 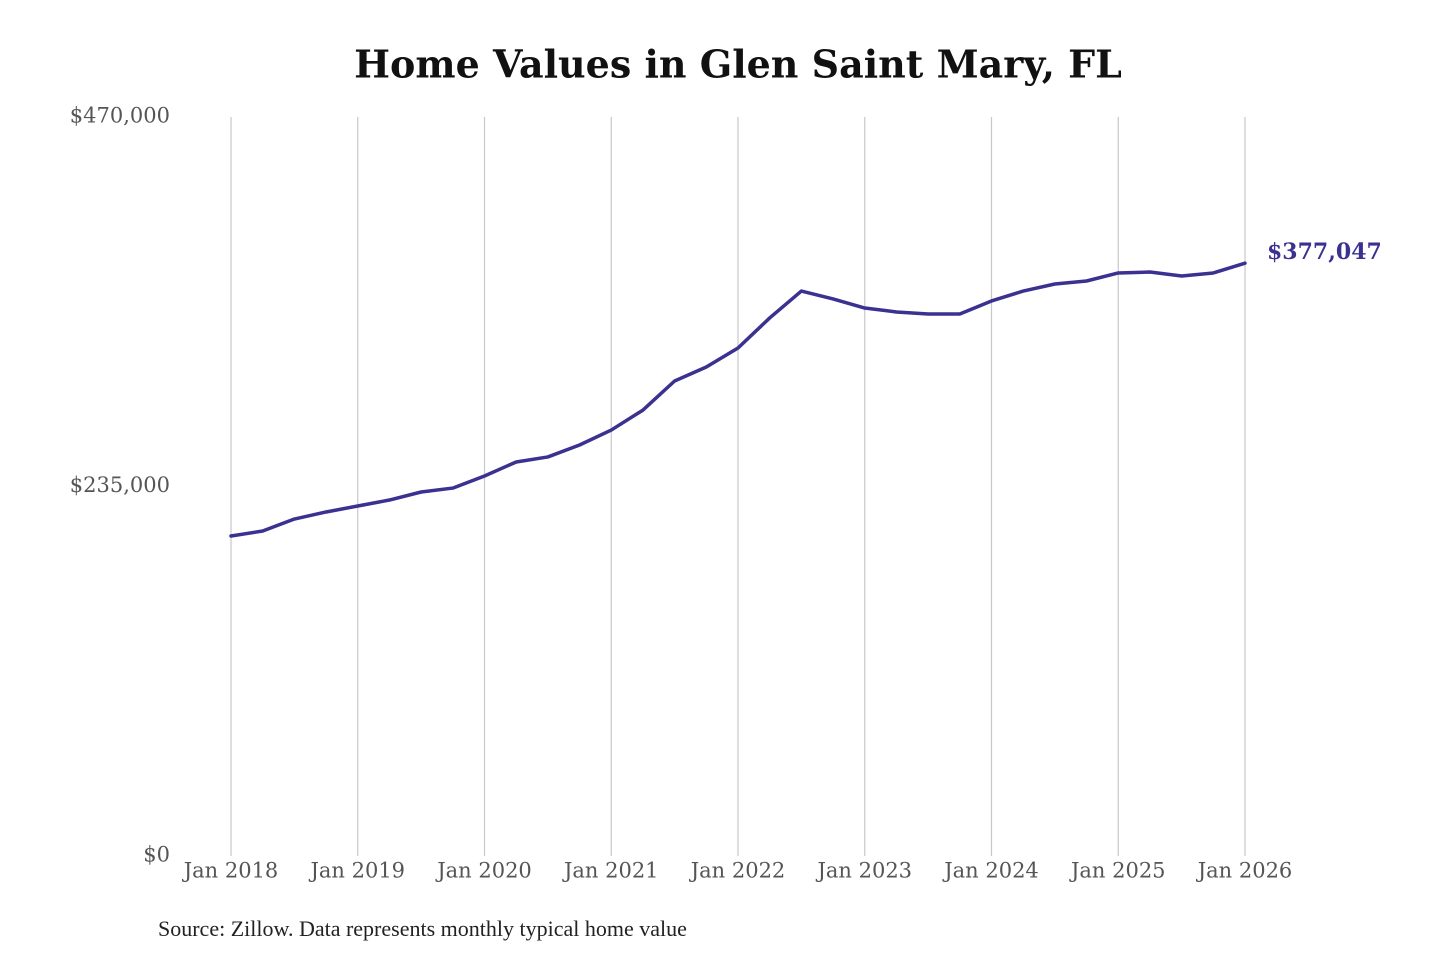 I want to click on value-label: $377,047, so click(x=1324, y=252).